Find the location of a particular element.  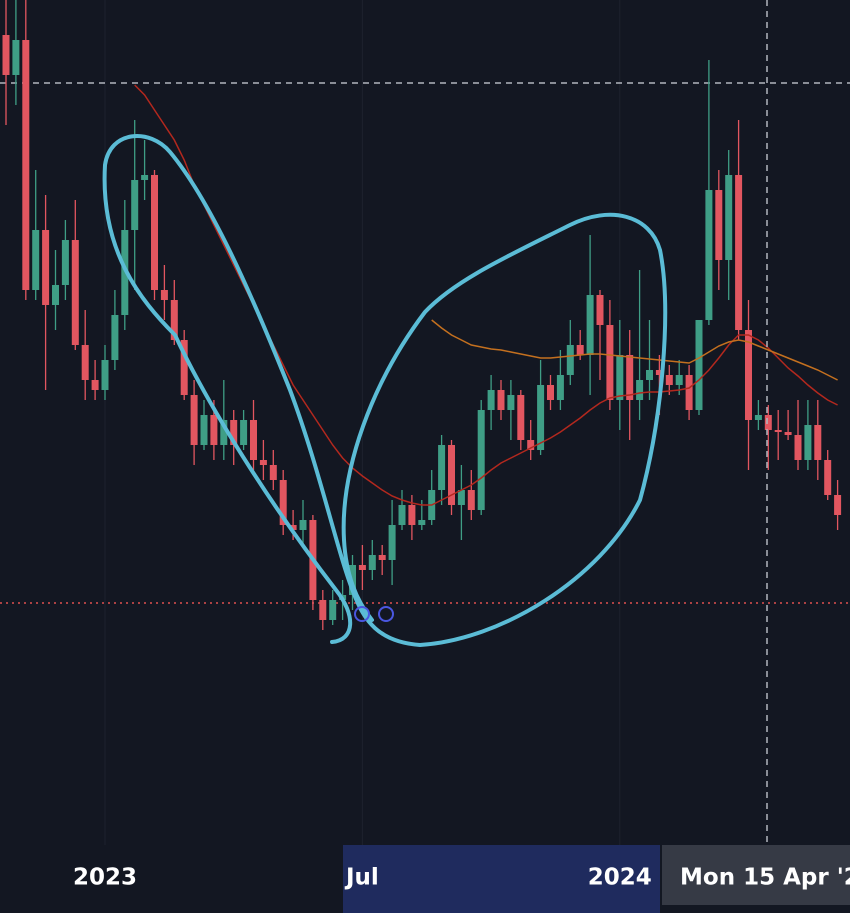

time-axis: Mon 15 Apr '24 2023 Jul 2024 is located at coordinates (425, 879).